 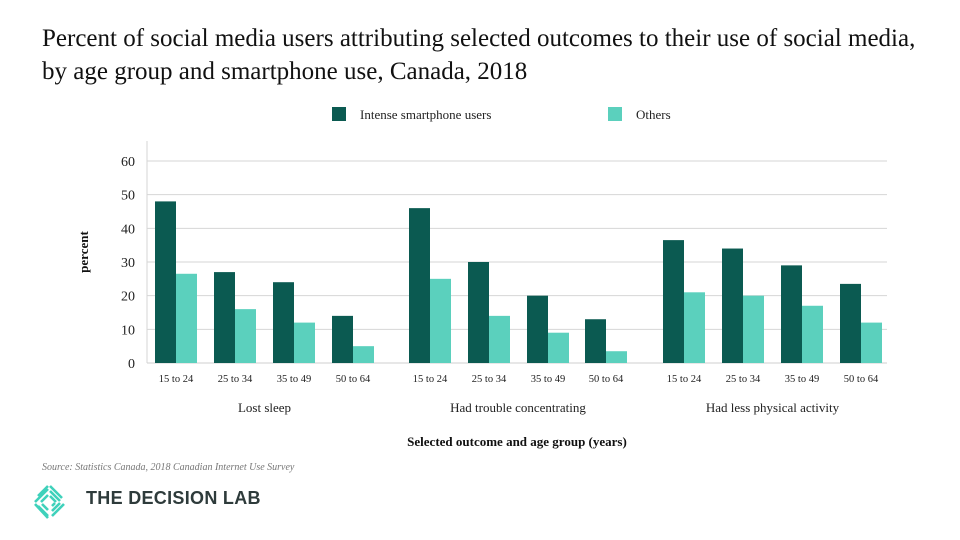 I want to click on group-label: Lost sleep, so click(x=264, y=407).